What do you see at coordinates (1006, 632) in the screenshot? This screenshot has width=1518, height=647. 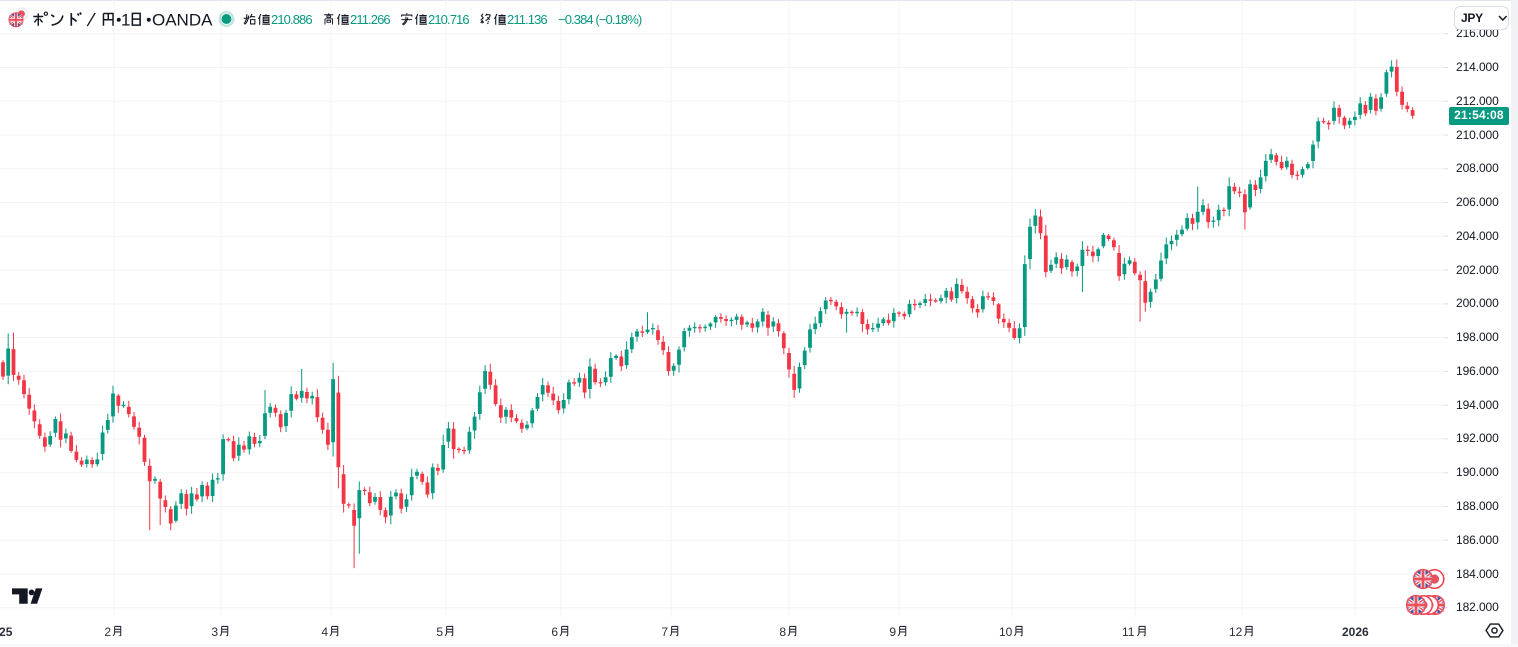 I see `svg-text: 10` at bounding box center [1006, 632].